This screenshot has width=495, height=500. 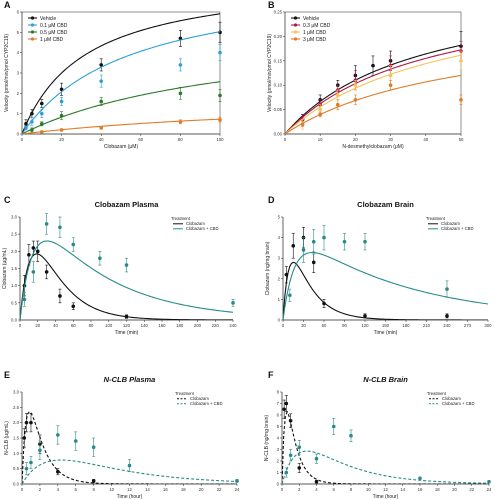 I want to click on y-axis-label: N-CLB (ng/mg brain), so click(x=267, y=438).